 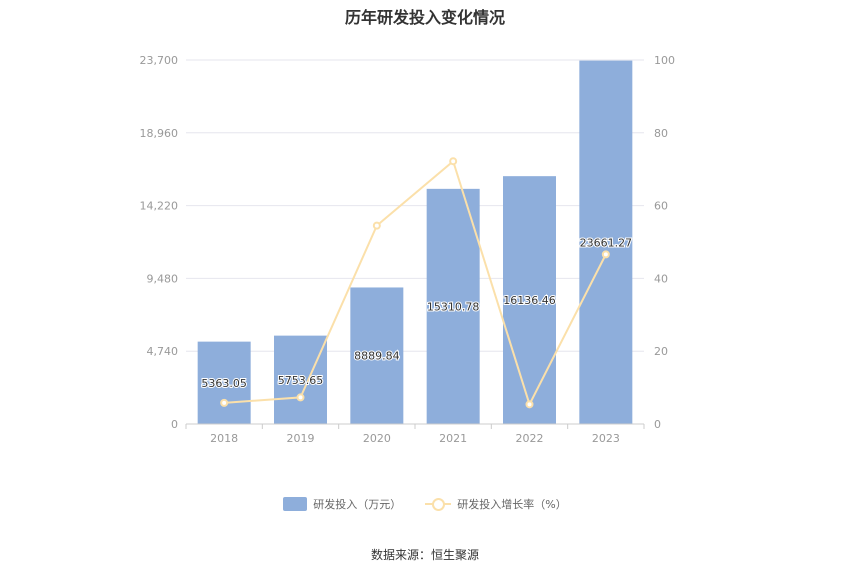 What do you see at coordinates (661, 133) in the screenshot?
I see `y-right-tick-label: 80` at bounding box center [661, 133].